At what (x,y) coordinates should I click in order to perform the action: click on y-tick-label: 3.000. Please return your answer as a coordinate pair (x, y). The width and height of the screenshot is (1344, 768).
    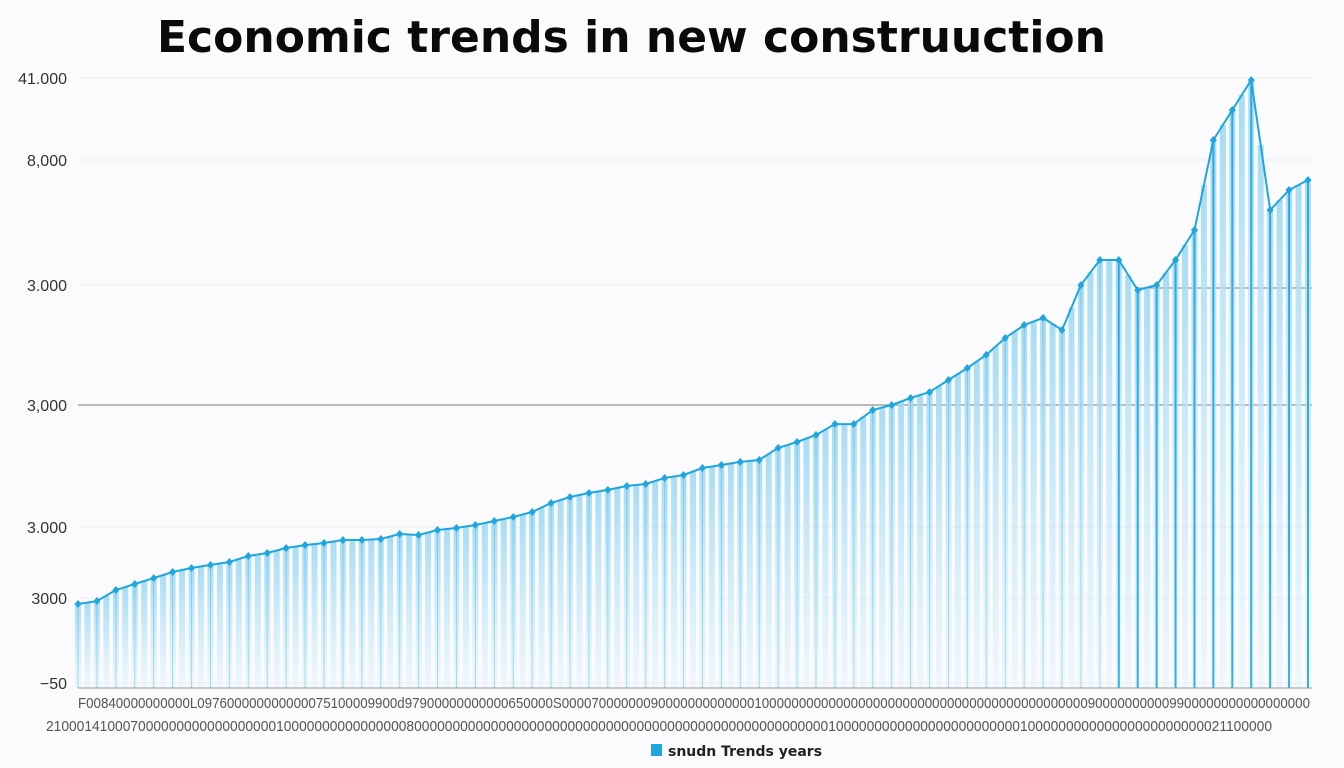
    Looking at the image, I should click on (47, 286).